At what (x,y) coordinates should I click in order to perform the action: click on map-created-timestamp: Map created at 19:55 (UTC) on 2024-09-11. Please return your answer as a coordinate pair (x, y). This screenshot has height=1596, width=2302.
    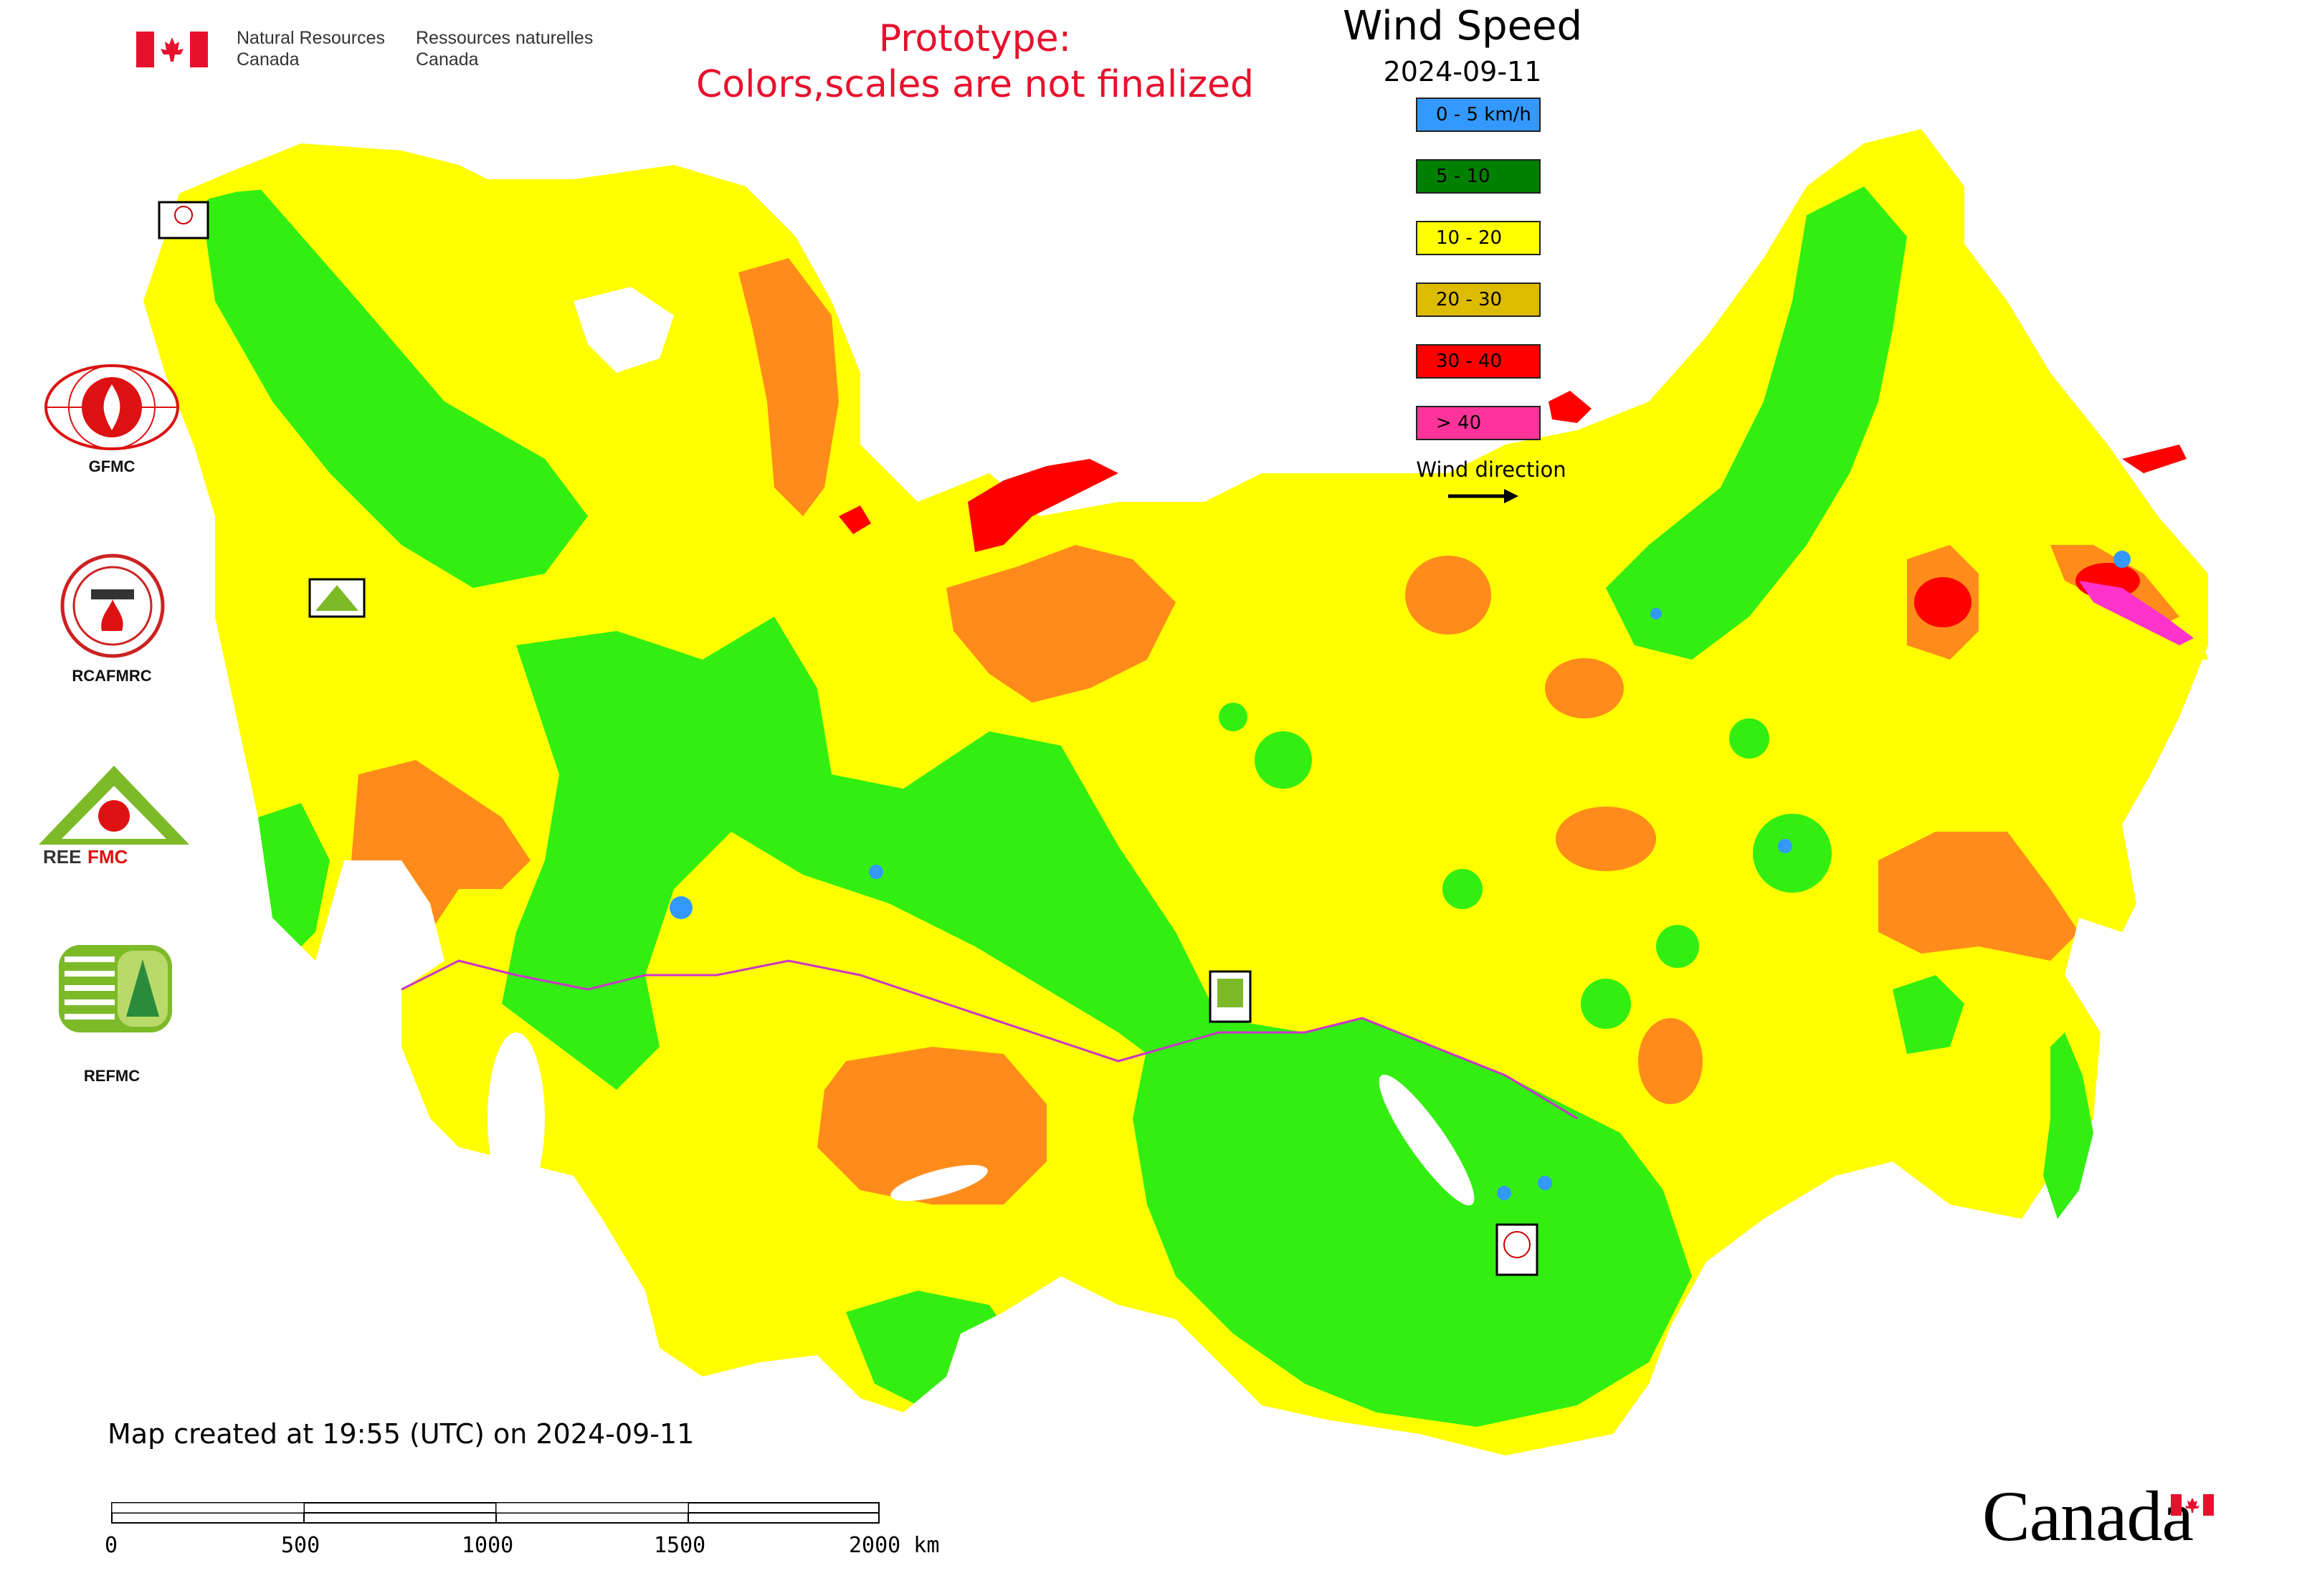
    Looking at the image, I should click on (402, 1434).